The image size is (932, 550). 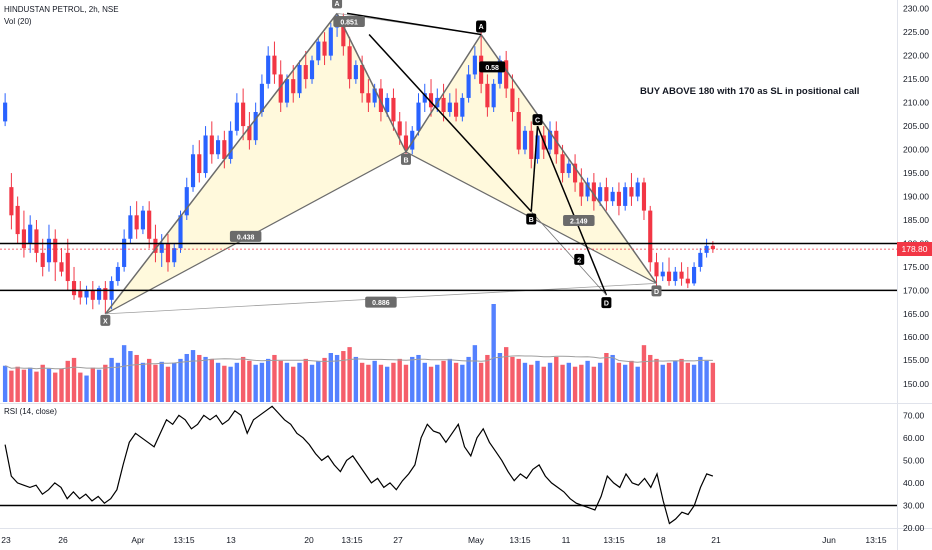 What do you see at coordinates (537, 121) in the screenshot?
I see `pattern-point-label: C` at bounding box center [537, 121].